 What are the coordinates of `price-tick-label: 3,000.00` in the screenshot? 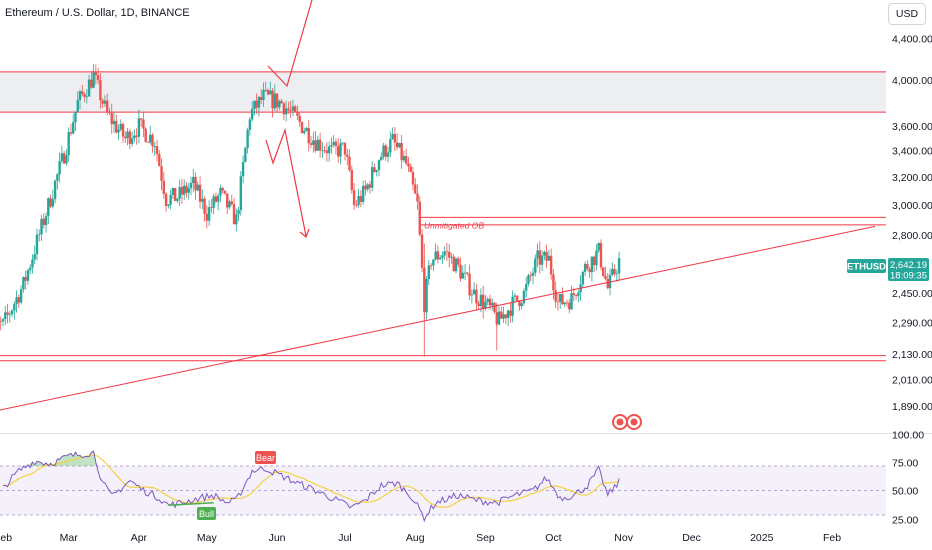 It's located at (912, 206).